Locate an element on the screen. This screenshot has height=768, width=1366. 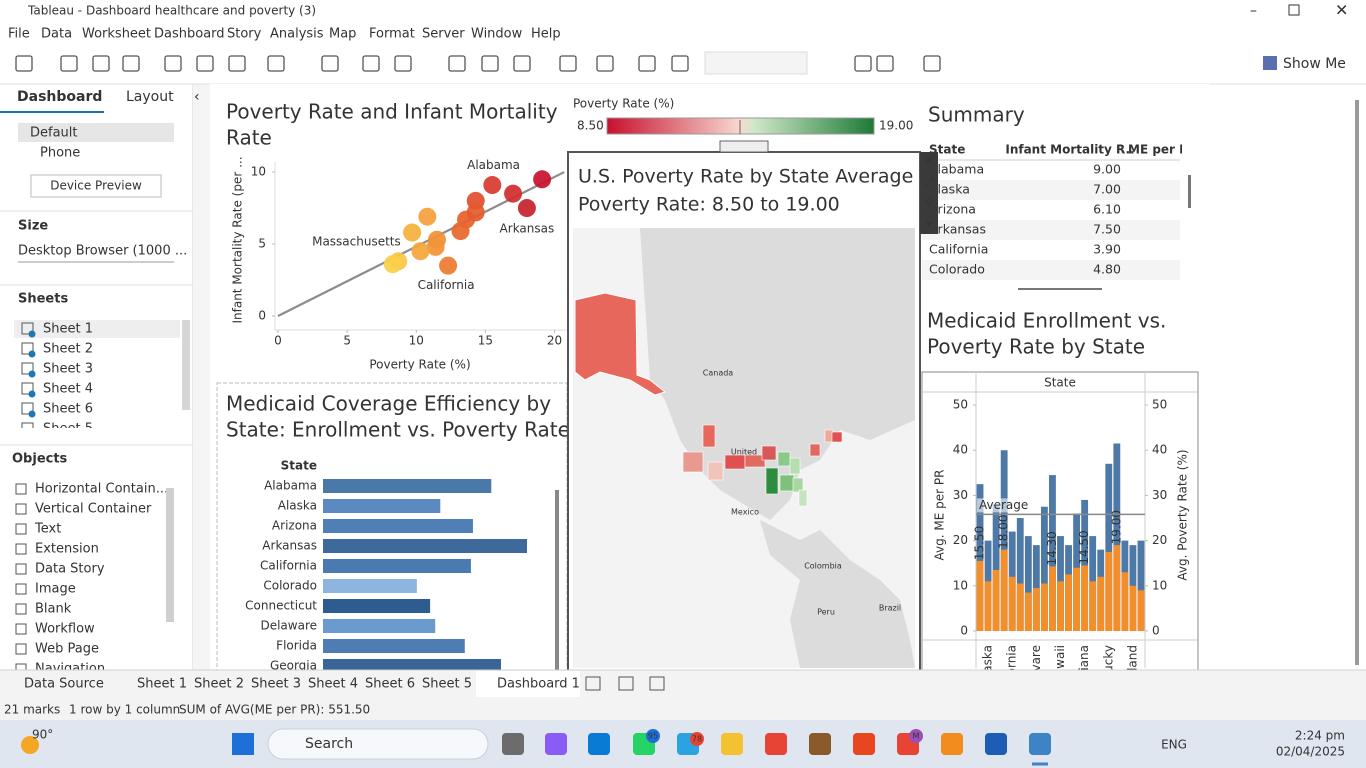
sheet-tab: Sheet 2 is located at coordinates (219, 684).